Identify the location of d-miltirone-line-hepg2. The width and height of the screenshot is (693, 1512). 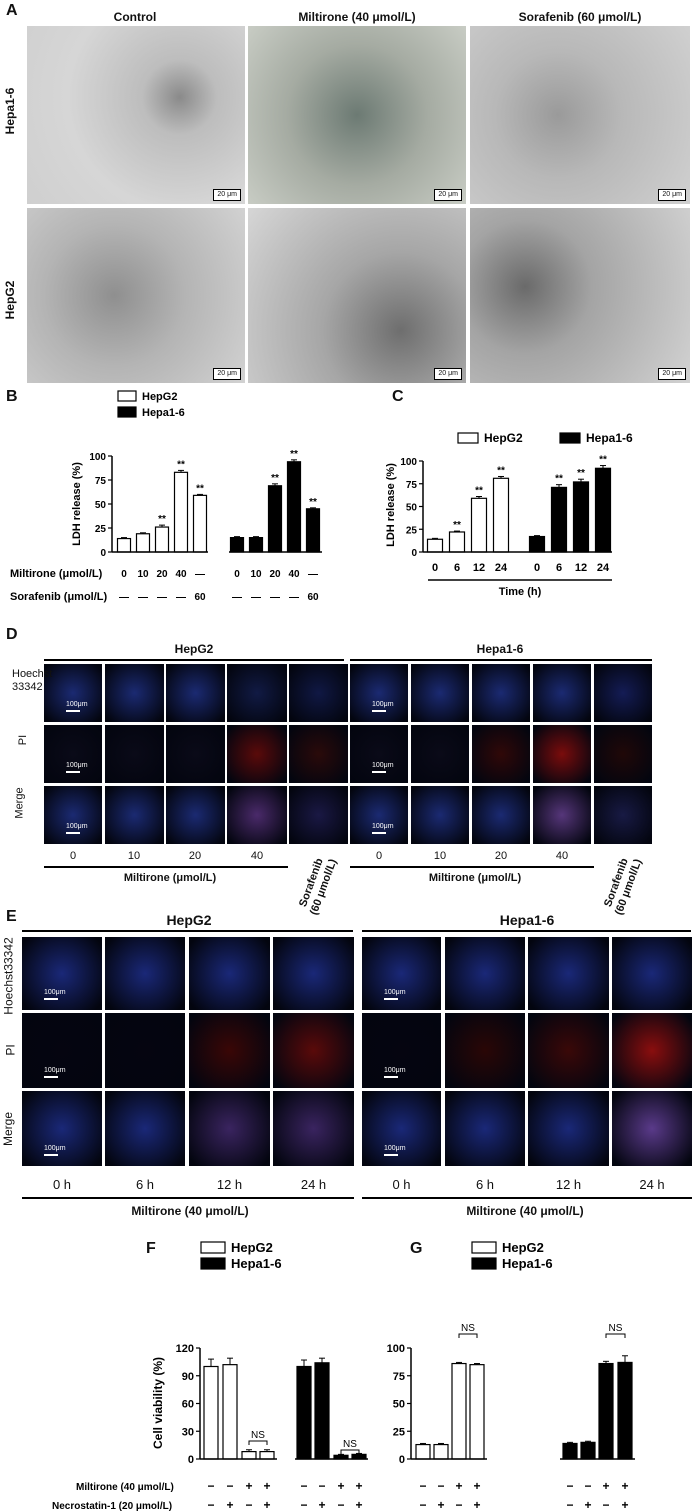
(166, 867).